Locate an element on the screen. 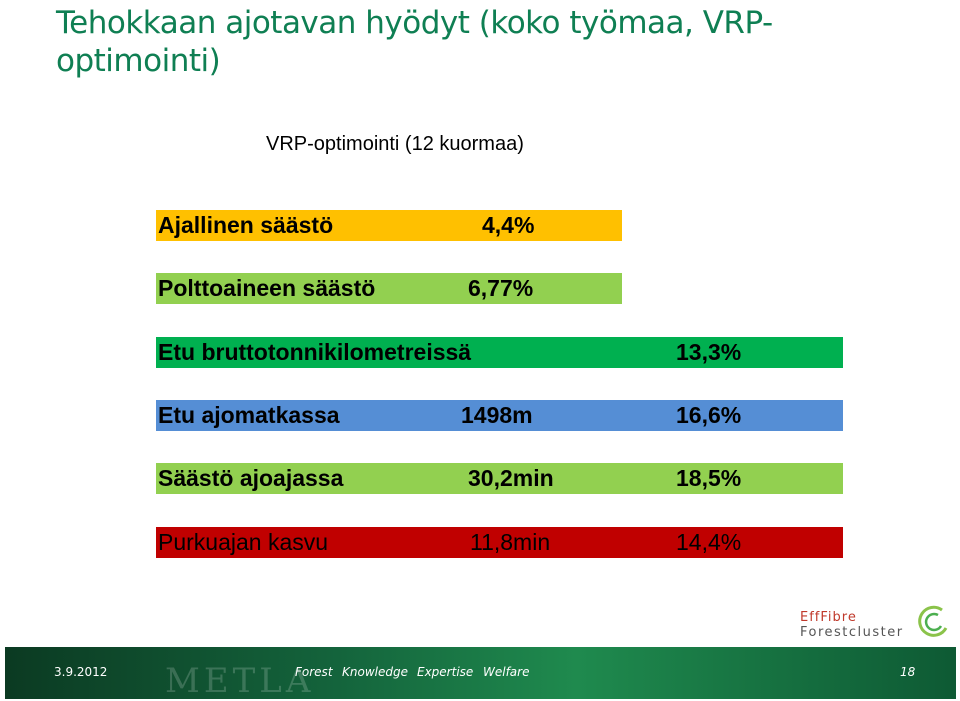 This screenshot has width=960, height=701. footer-word-expertise: Expertise is located at coordinates (445, 672).